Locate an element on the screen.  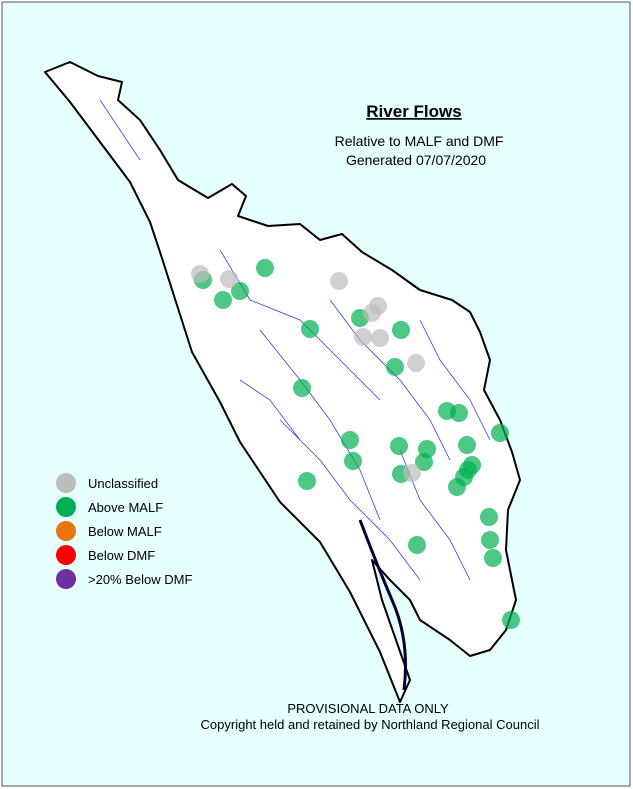
legend-label: >20% Below DMF is located at coordinates (140, 579).